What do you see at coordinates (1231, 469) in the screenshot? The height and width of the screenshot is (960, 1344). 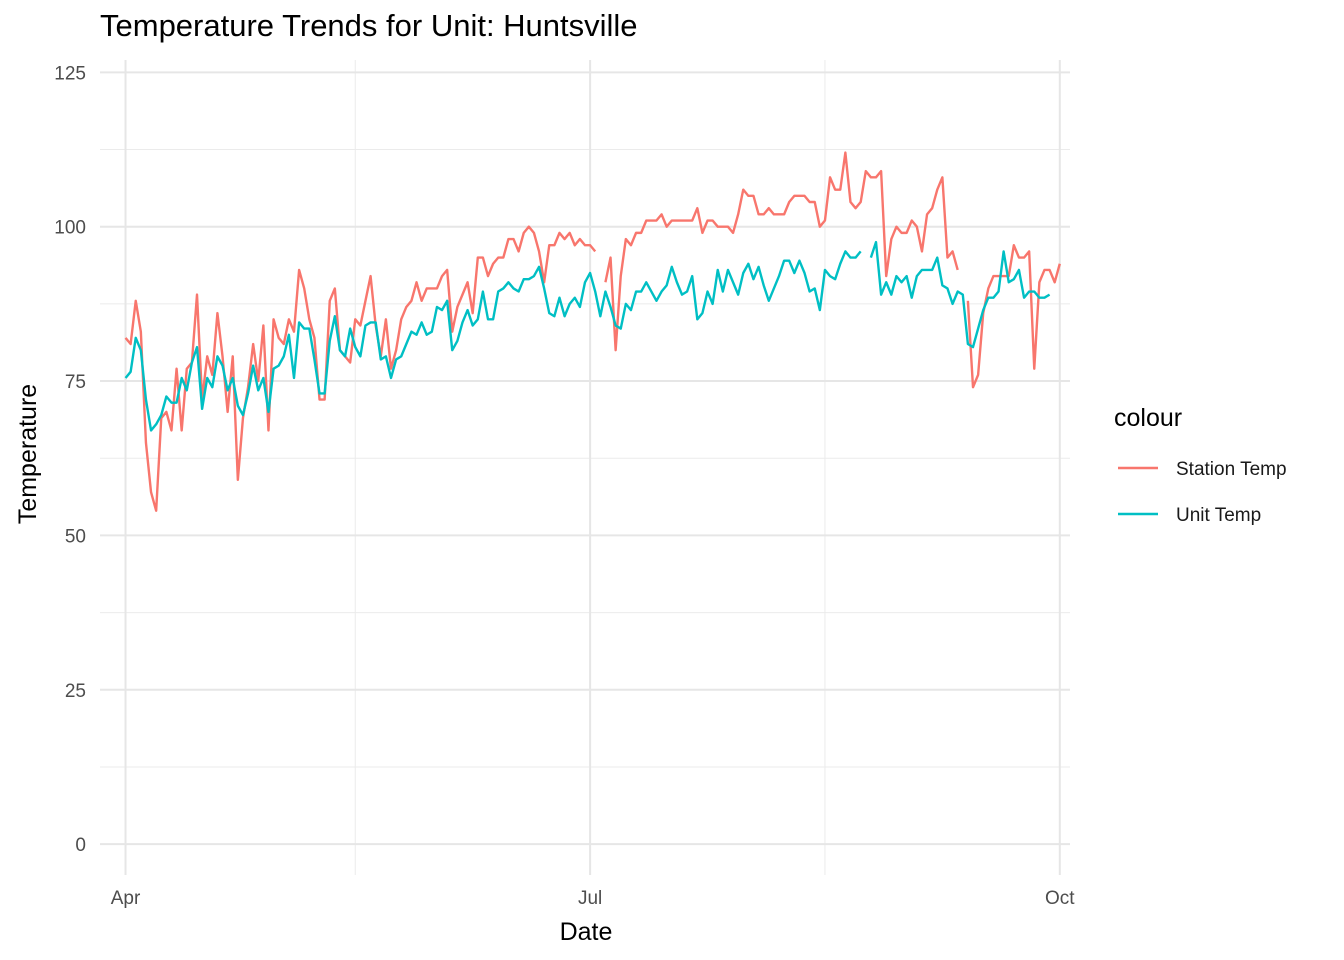 I see `legend-label: Station Temp` at bounding box center [1231, 469].